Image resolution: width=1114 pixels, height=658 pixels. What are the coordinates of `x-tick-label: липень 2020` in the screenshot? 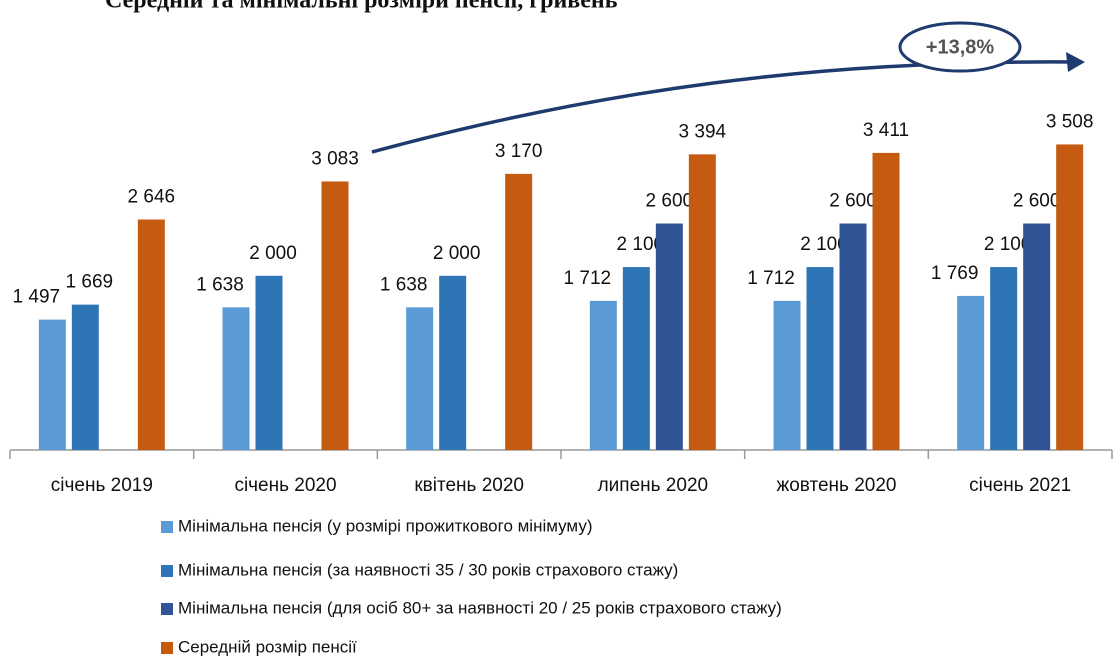 It's located at (653, 485).